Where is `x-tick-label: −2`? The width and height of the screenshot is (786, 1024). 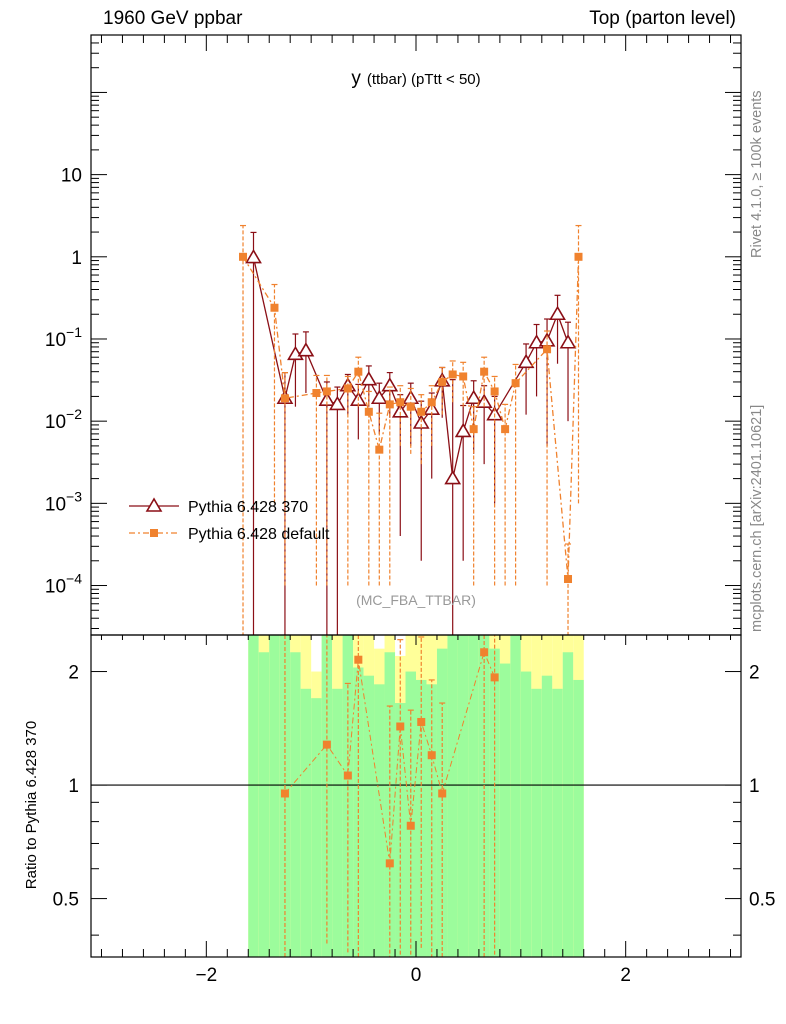 x-tick-label: −2 is located at coordinates (206, 975).